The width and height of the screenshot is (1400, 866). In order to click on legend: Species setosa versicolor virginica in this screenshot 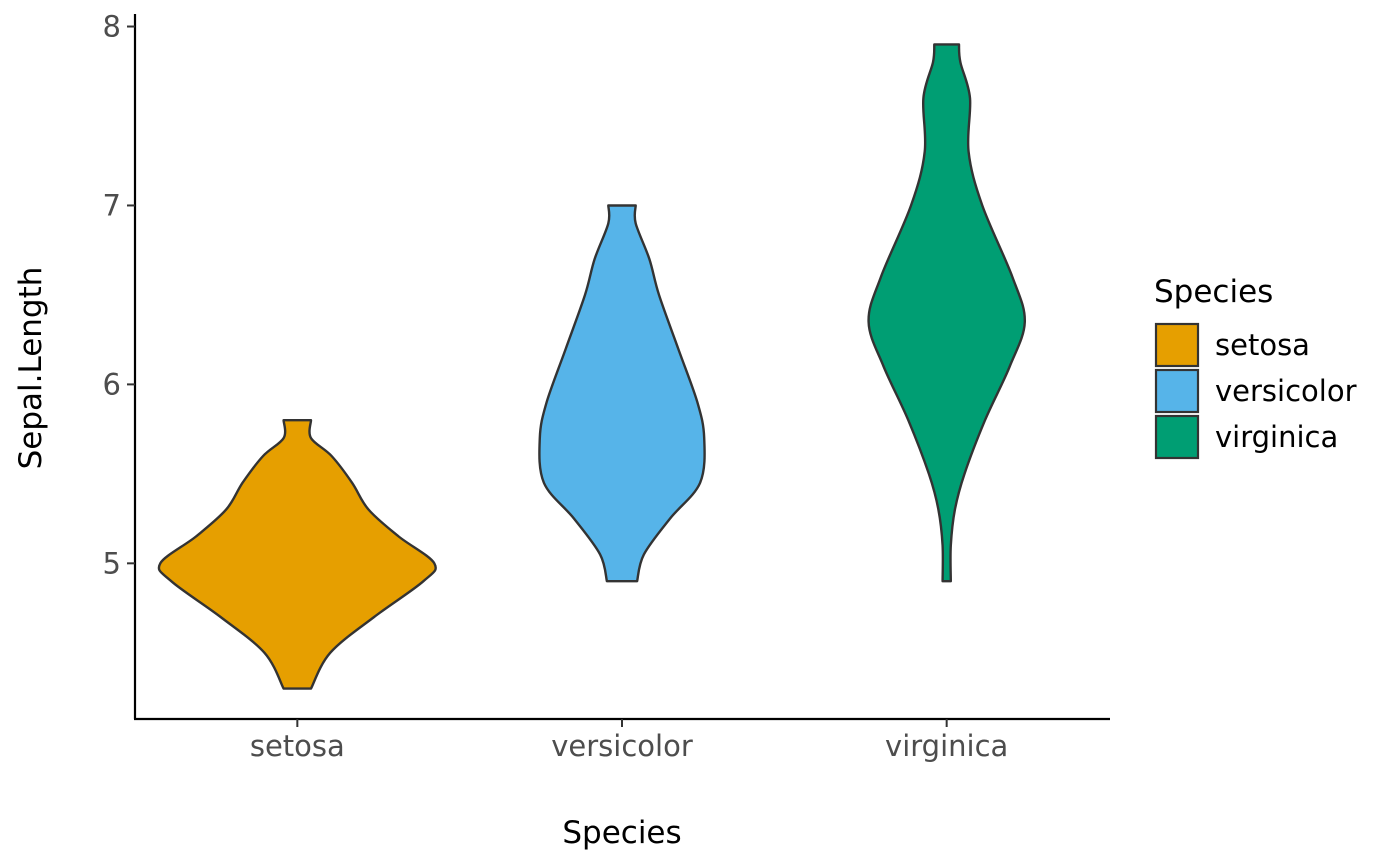, I will do `click(1255, 367)`.